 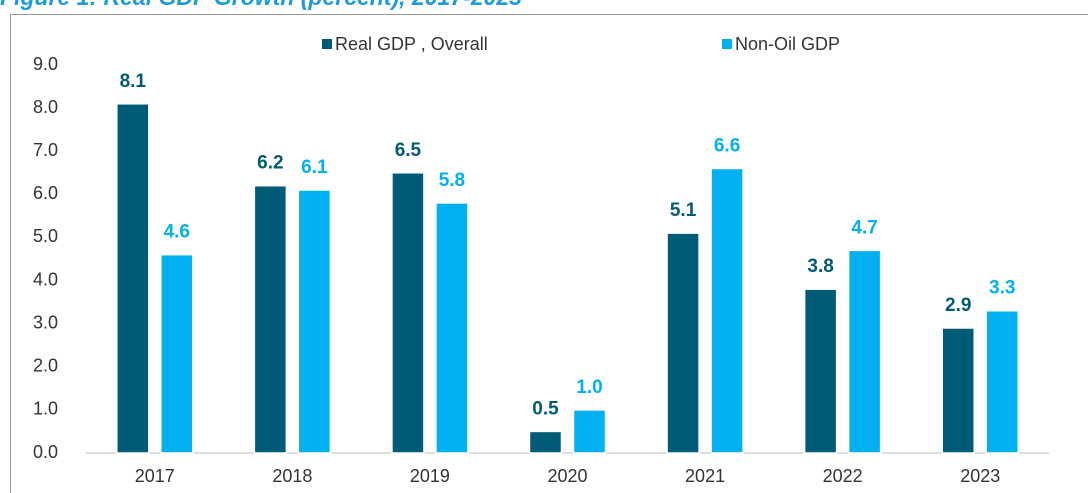 I want to click on x-tick-label: 2018, so click(x=292, y=476).